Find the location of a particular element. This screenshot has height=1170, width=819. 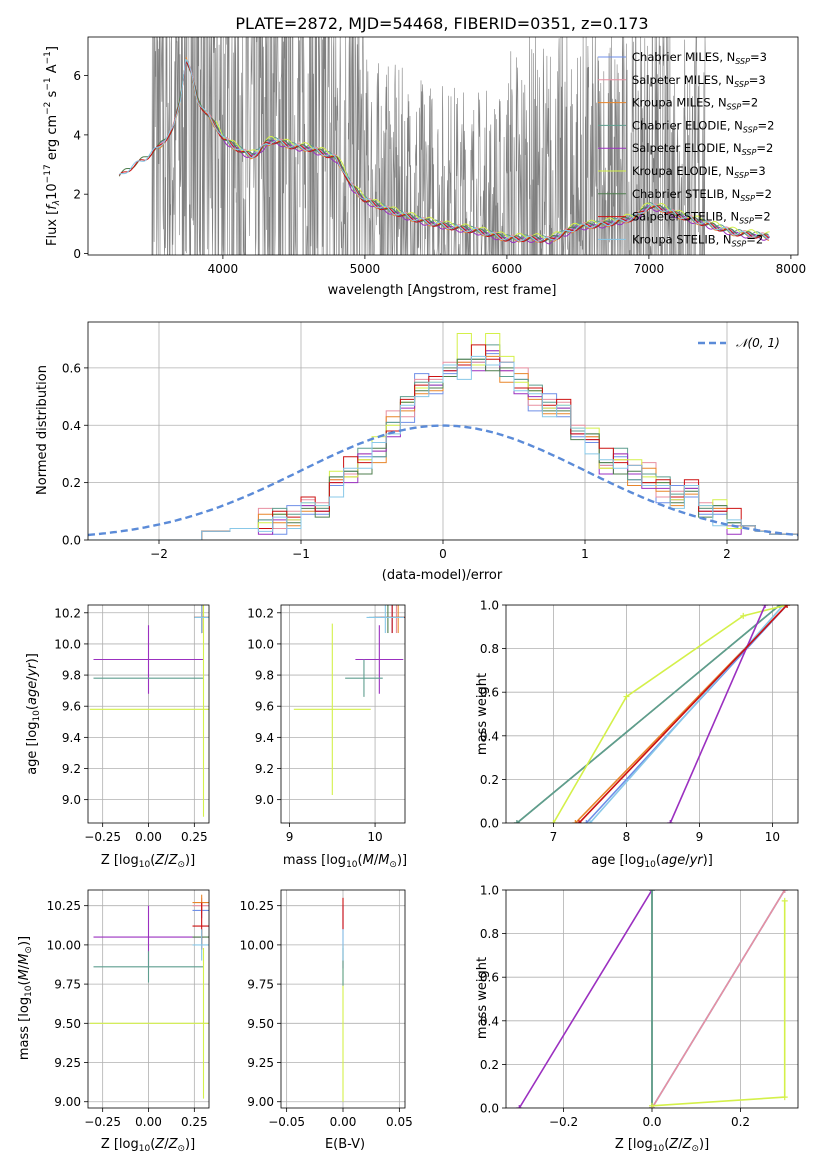

spectrum-xtick-label: 5000 is located at coordinates (365, 269).